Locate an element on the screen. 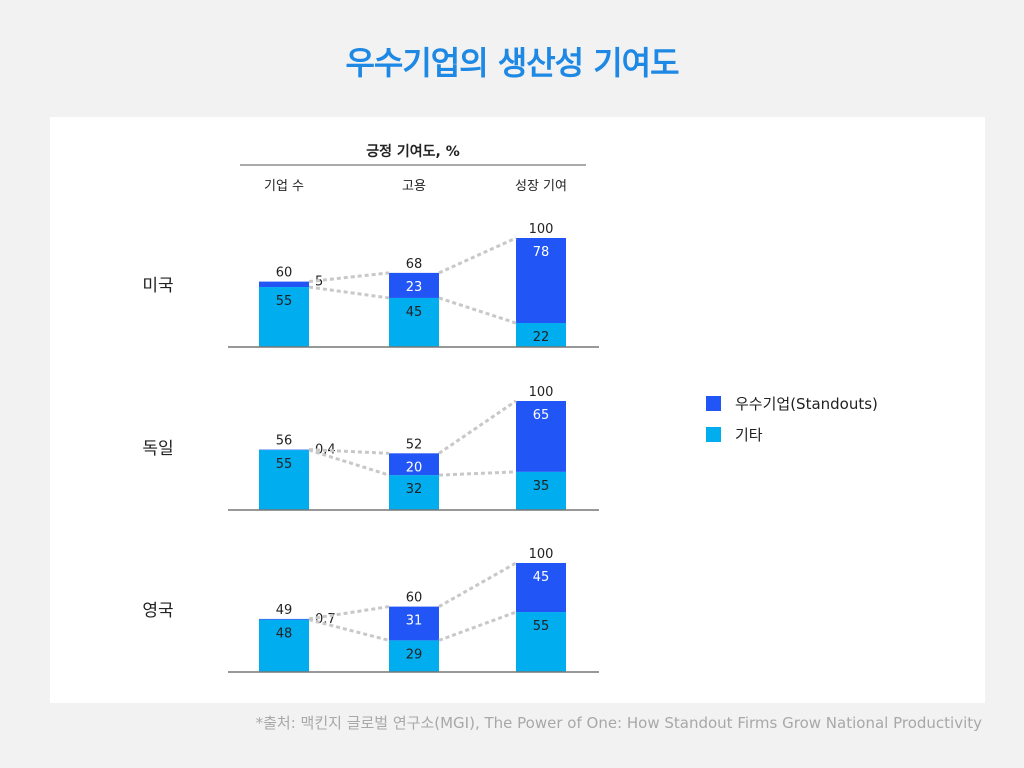 The image size is (1024, 768). others-value-label: 29 is located at coordinates (414, 654).